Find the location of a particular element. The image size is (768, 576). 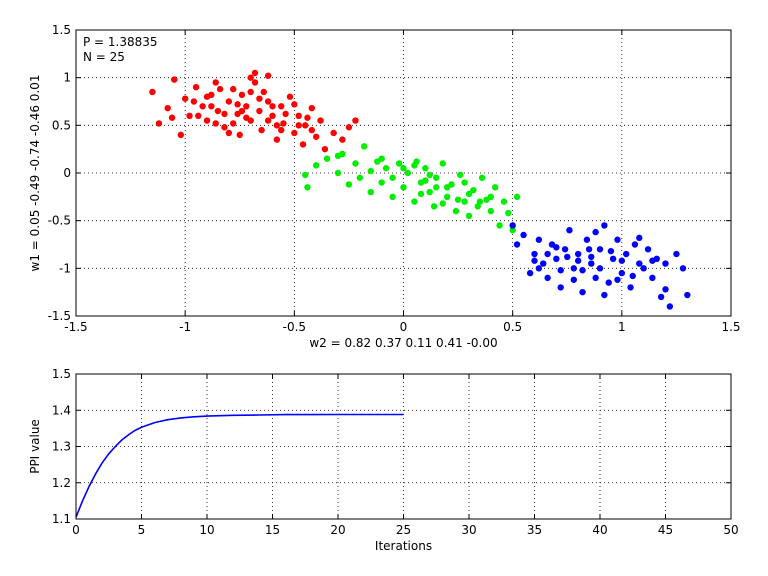

y-tick-label: 1.4 is located at coordinates (61, 410).